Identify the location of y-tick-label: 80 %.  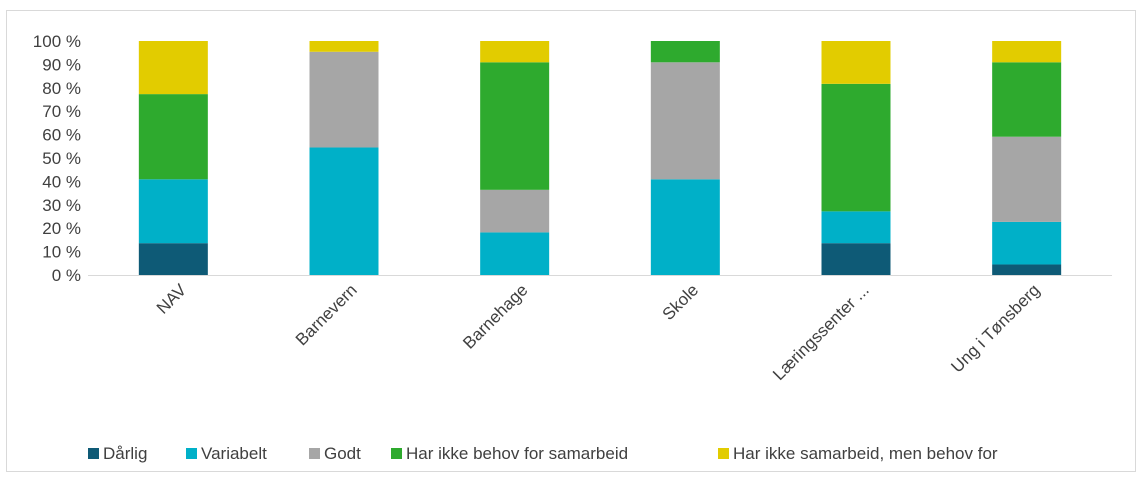
(61, 88).